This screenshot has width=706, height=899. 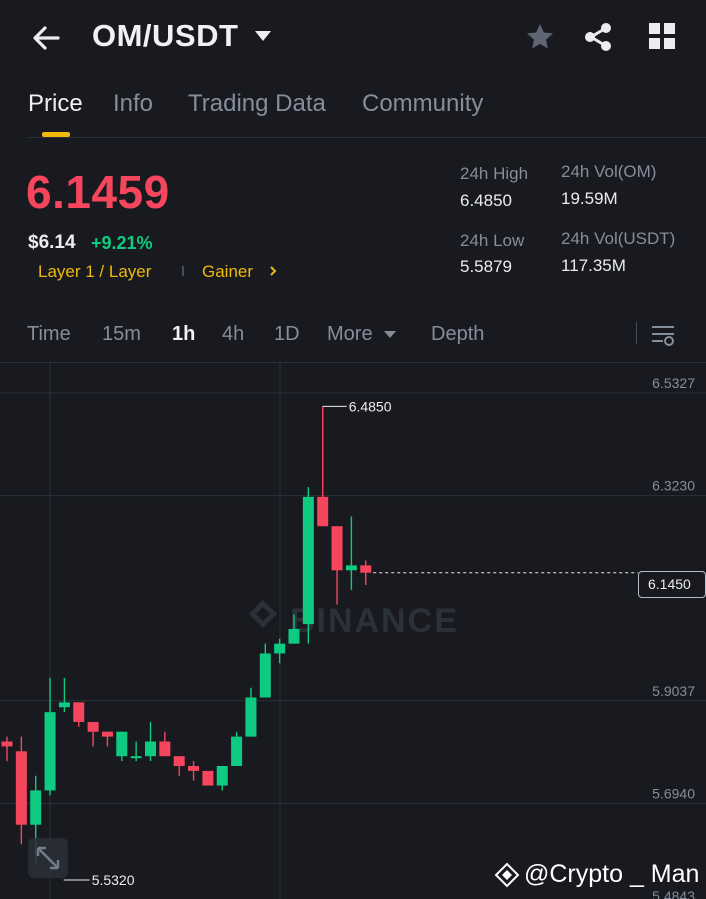 I want to click on y-tick-label: 5.9037, so click(x=673, y=691).